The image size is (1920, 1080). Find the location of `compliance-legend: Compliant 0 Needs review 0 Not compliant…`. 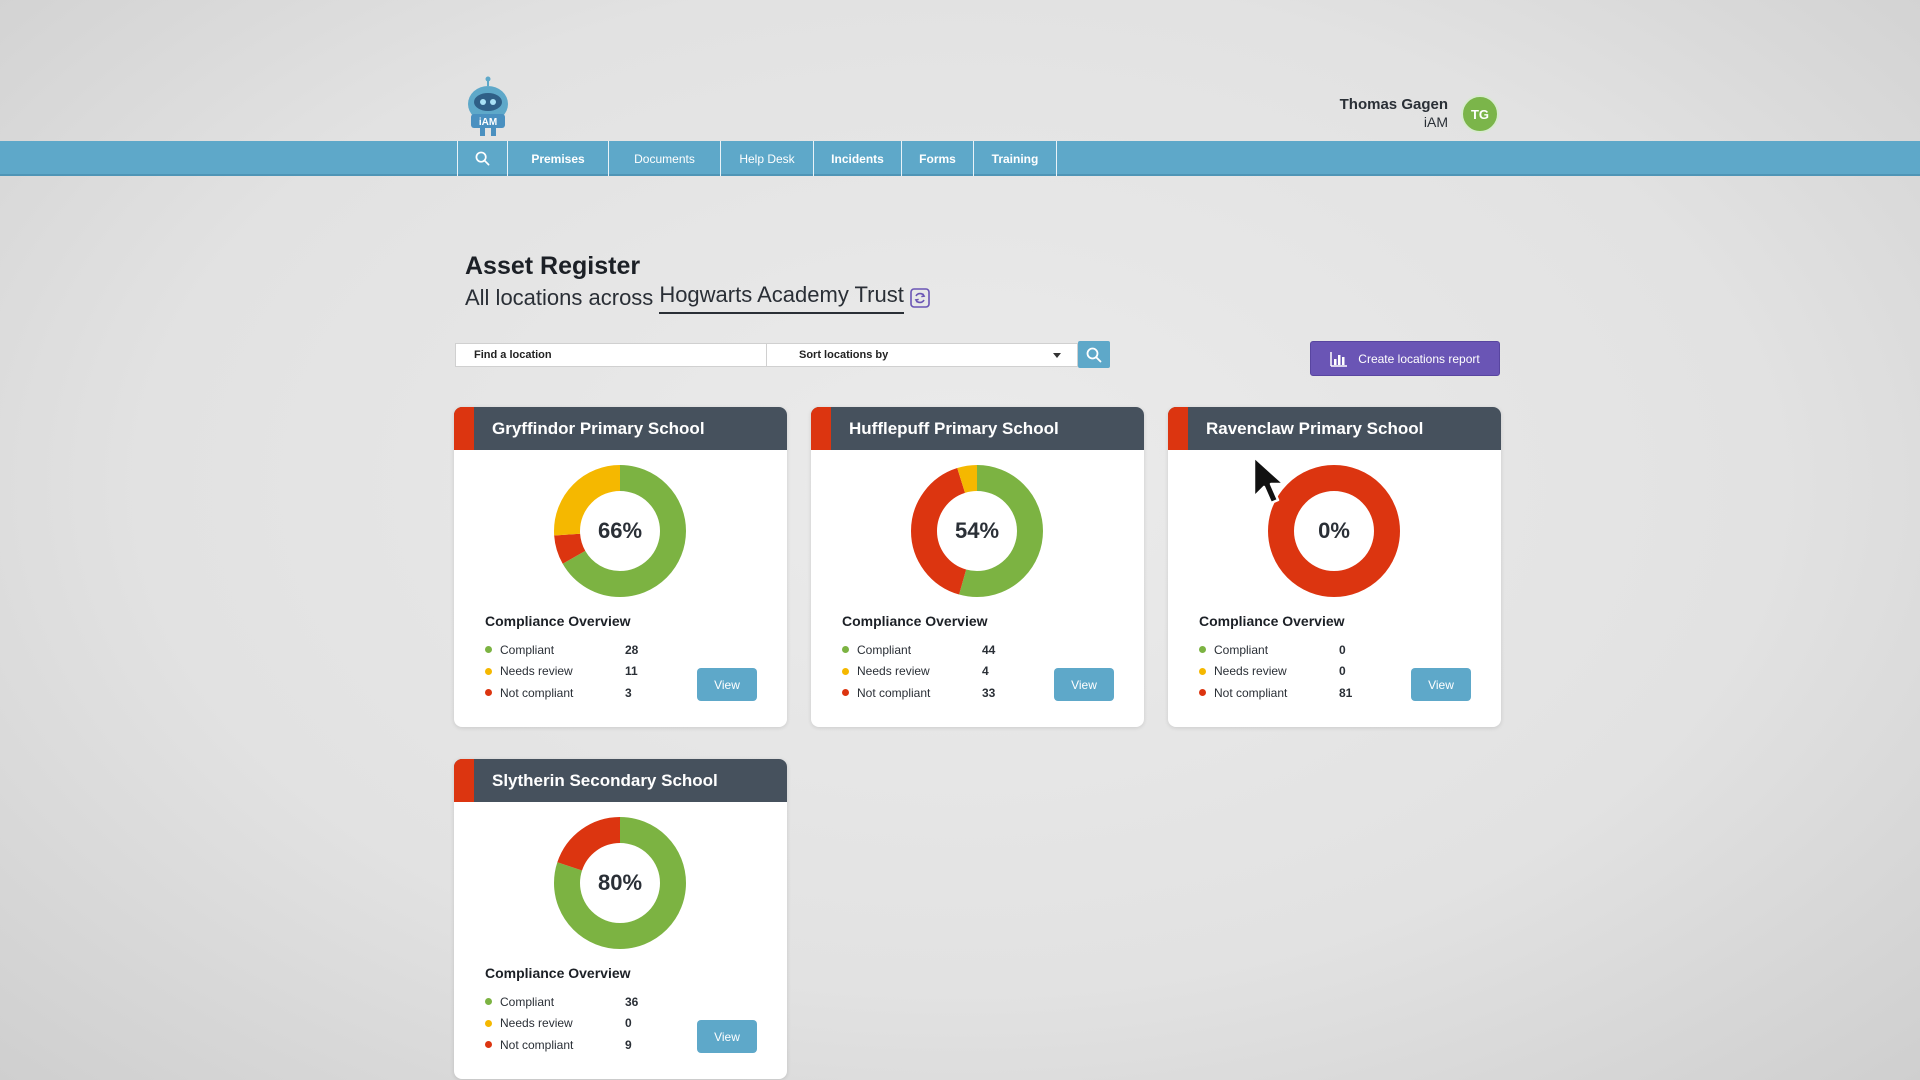

compliance-legend: Compliant 0 Needs review 0 Not compliant… is located at coordinates (1284, 671).